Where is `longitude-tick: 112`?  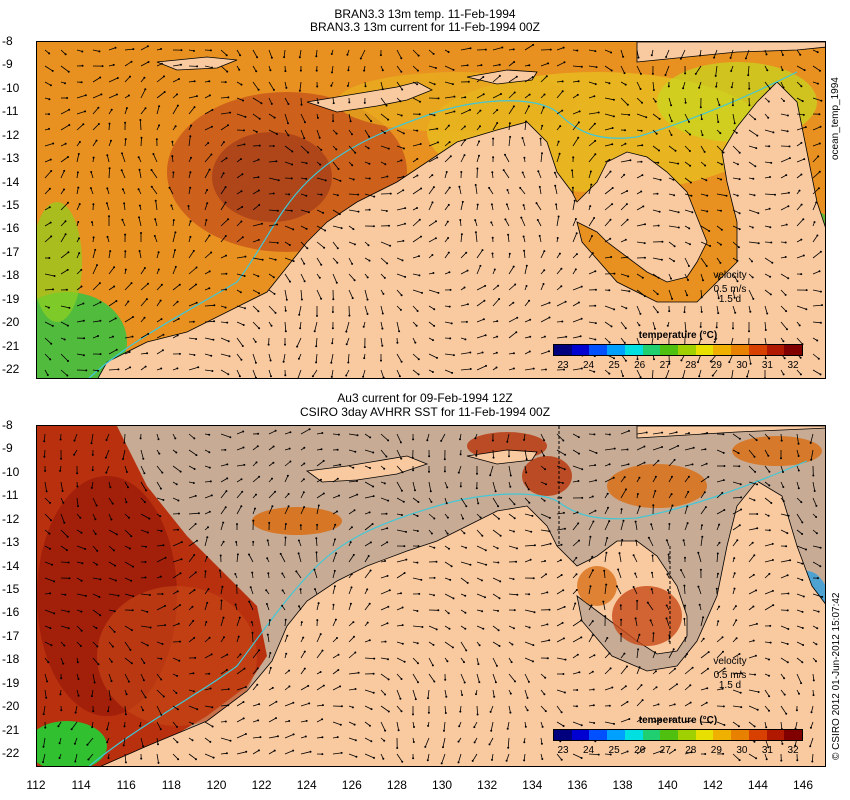
longitude-tick: 112 is located at coordinates (36, 785).